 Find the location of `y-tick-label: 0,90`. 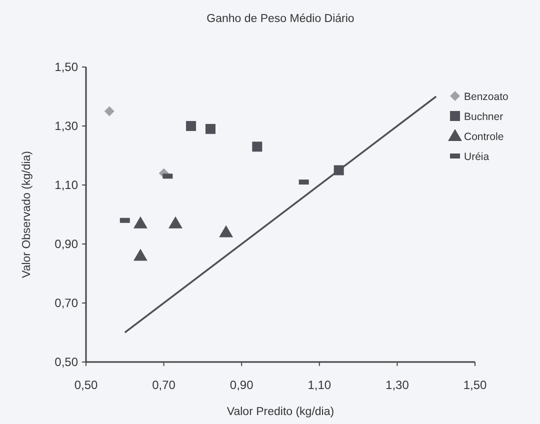

y-tick-label: 0,90 is located at coordinates (66, 244).